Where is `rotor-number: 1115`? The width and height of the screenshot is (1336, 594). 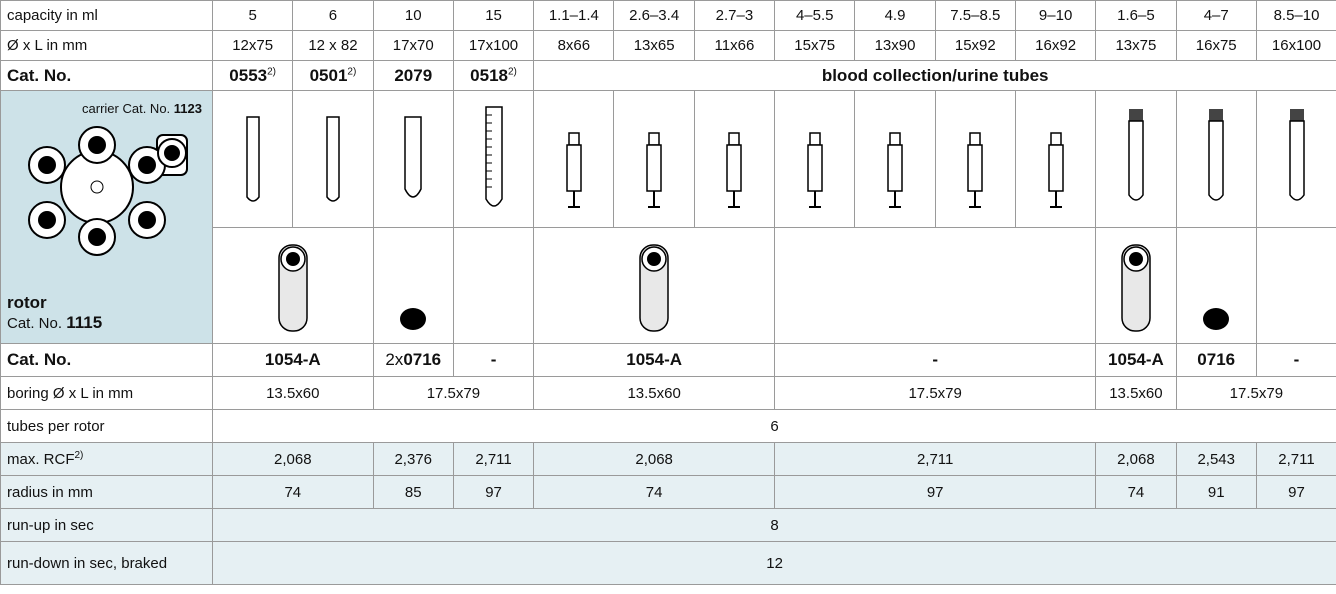
rotor-number: 1115 is located at coordinates (84, 322).